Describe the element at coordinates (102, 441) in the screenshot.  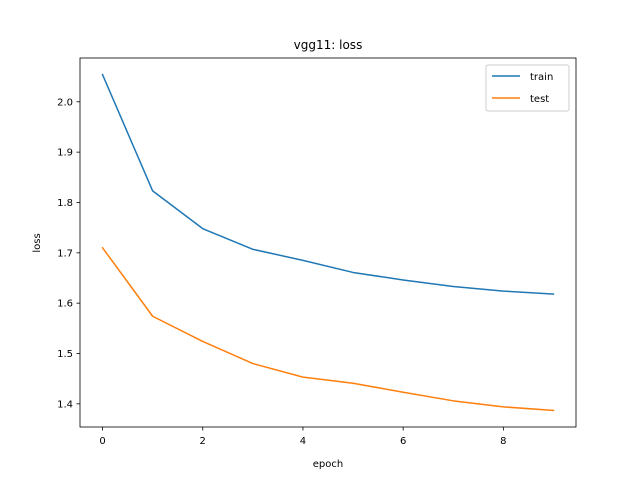
I see `x-tick-label: 0` at that location.